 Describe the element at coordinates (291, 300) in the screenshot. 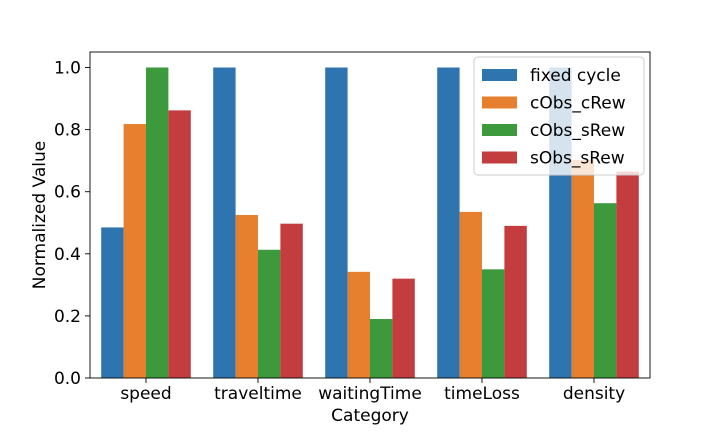

I see `bar-sObs-sRew-traveltime` at that location.